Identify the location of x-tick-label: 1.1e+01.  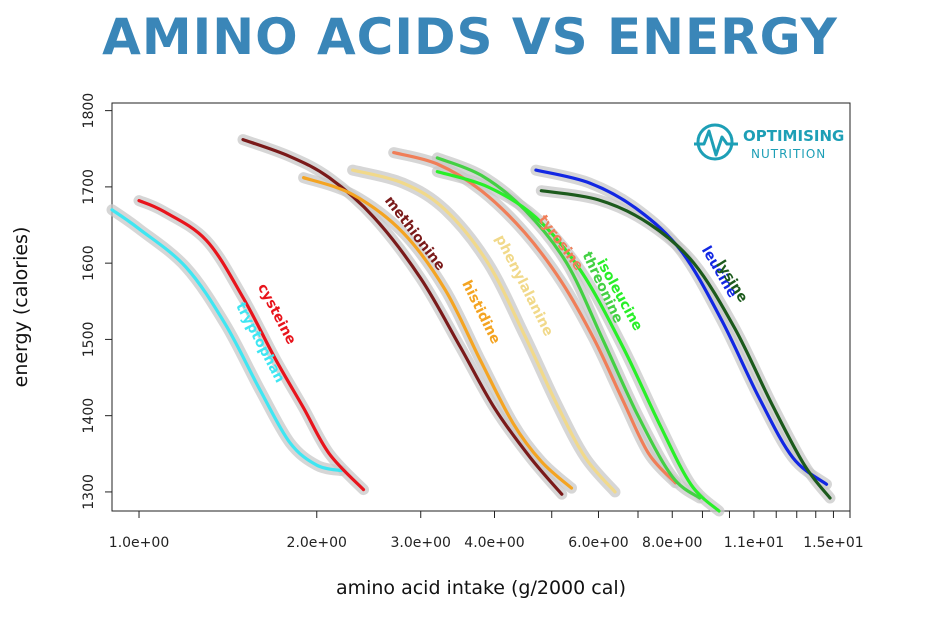
(754, 543).